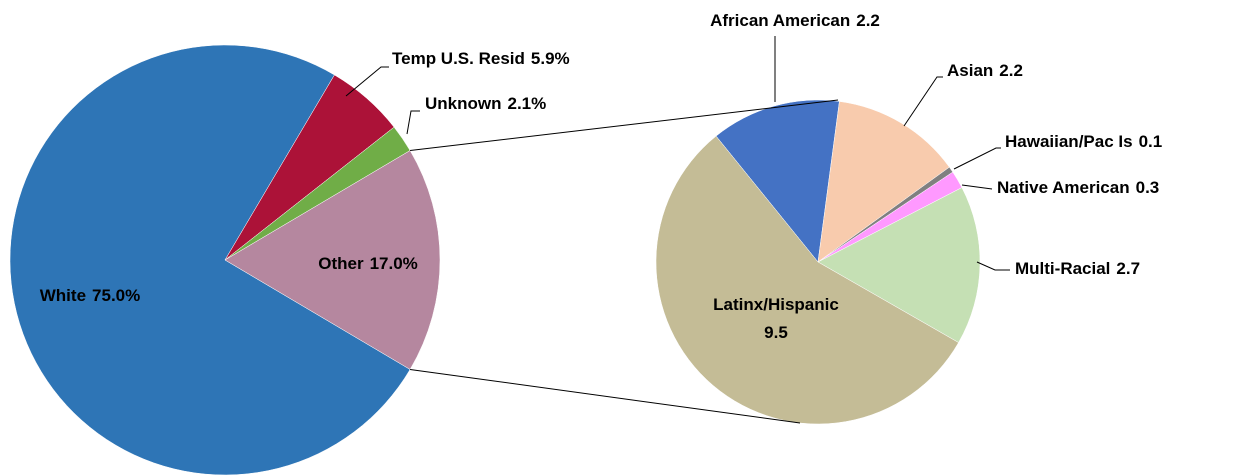  What do you see at coordinates (463, 103) in the screenshot?
I see `category-label: Unknown` at bounding box center [463, 103].